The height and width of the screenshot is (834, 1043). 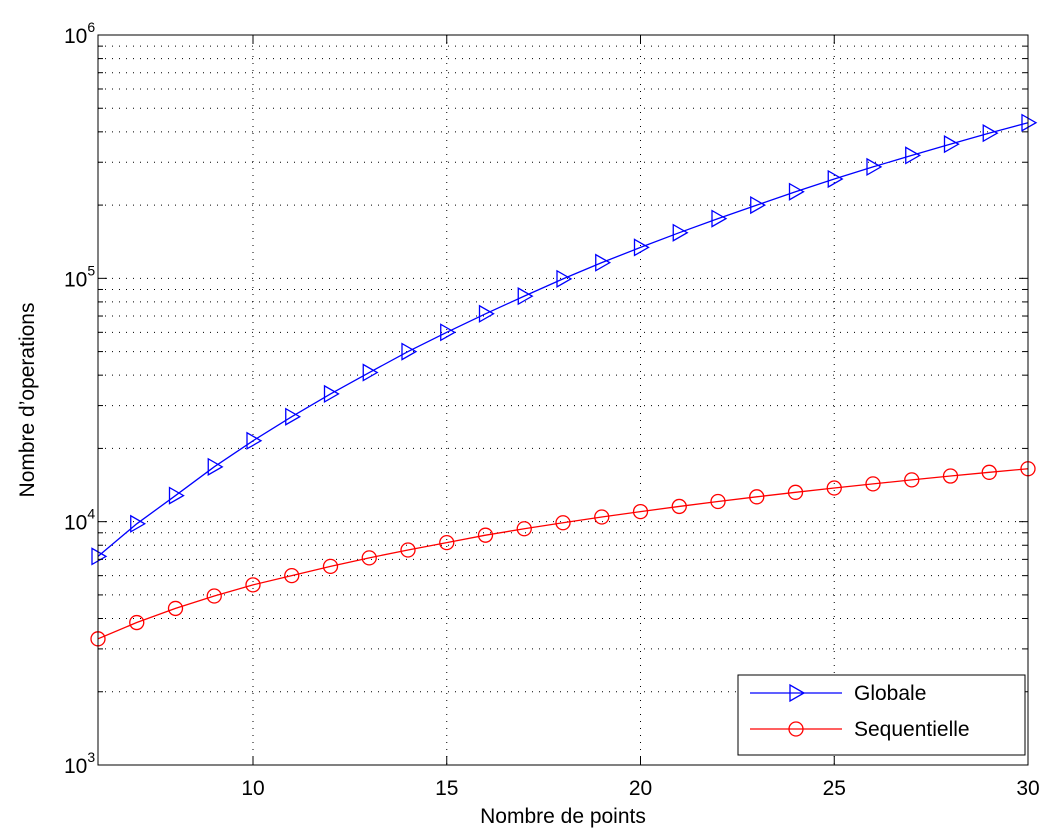 What do you see at coordinates (252, 788) in the screenshot?
I see `x-tick-label: 10` at bounding box center [252, 788].